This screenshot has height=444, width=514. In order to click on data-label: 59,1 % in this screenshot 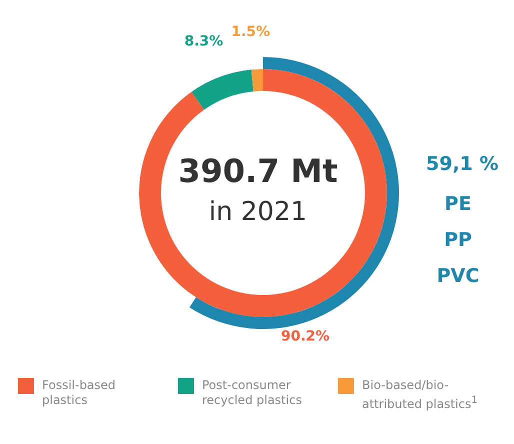, I will do `click(462, 164)`.